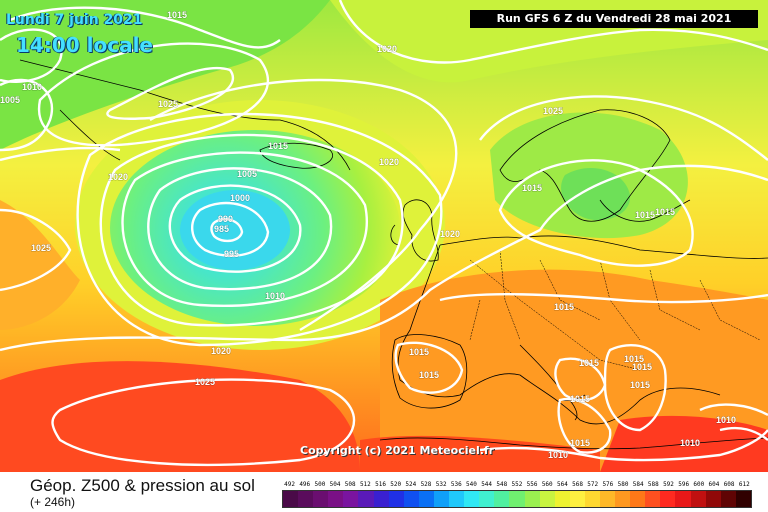 Image resolution: width=768 pixels, height=512 pixels. Describe the element at coordinates (714, 484) in the screenshot. I see `color-scale-label: 604` at that location.